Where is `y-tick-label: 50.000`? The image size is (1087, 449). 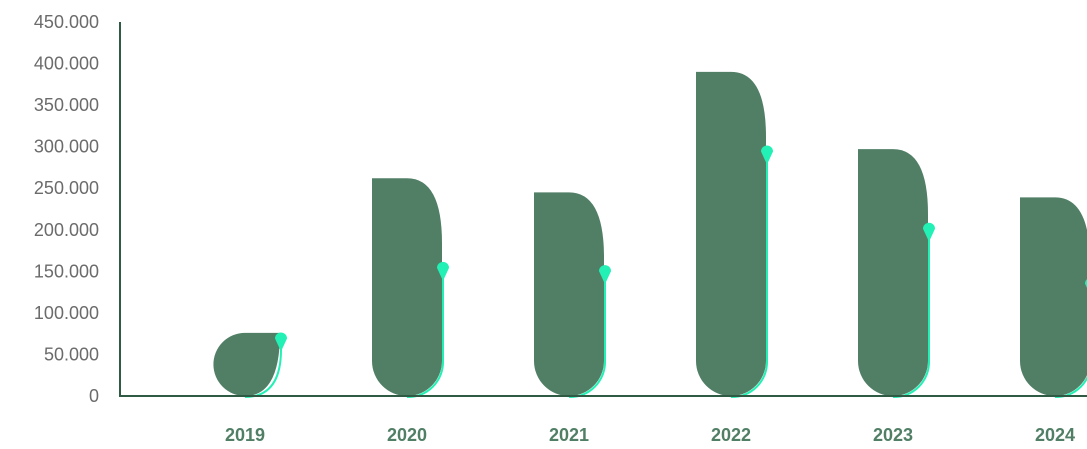 y-tick-label: 50.000 is located at coordinates (71, 354).